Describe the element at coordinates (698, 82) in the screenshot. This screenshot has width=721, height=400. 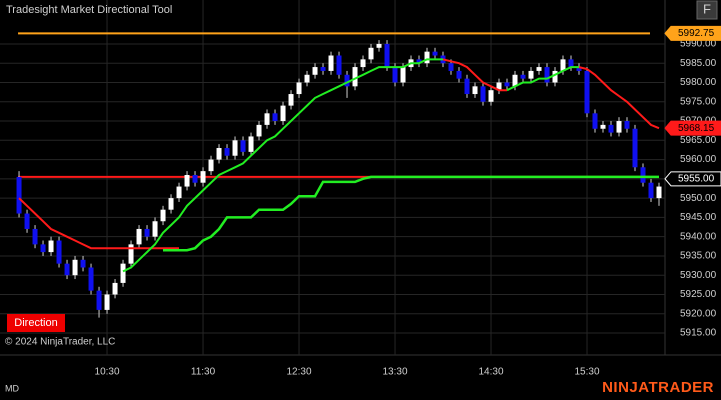
I see `y-tick-label: 5980.00` at that location.